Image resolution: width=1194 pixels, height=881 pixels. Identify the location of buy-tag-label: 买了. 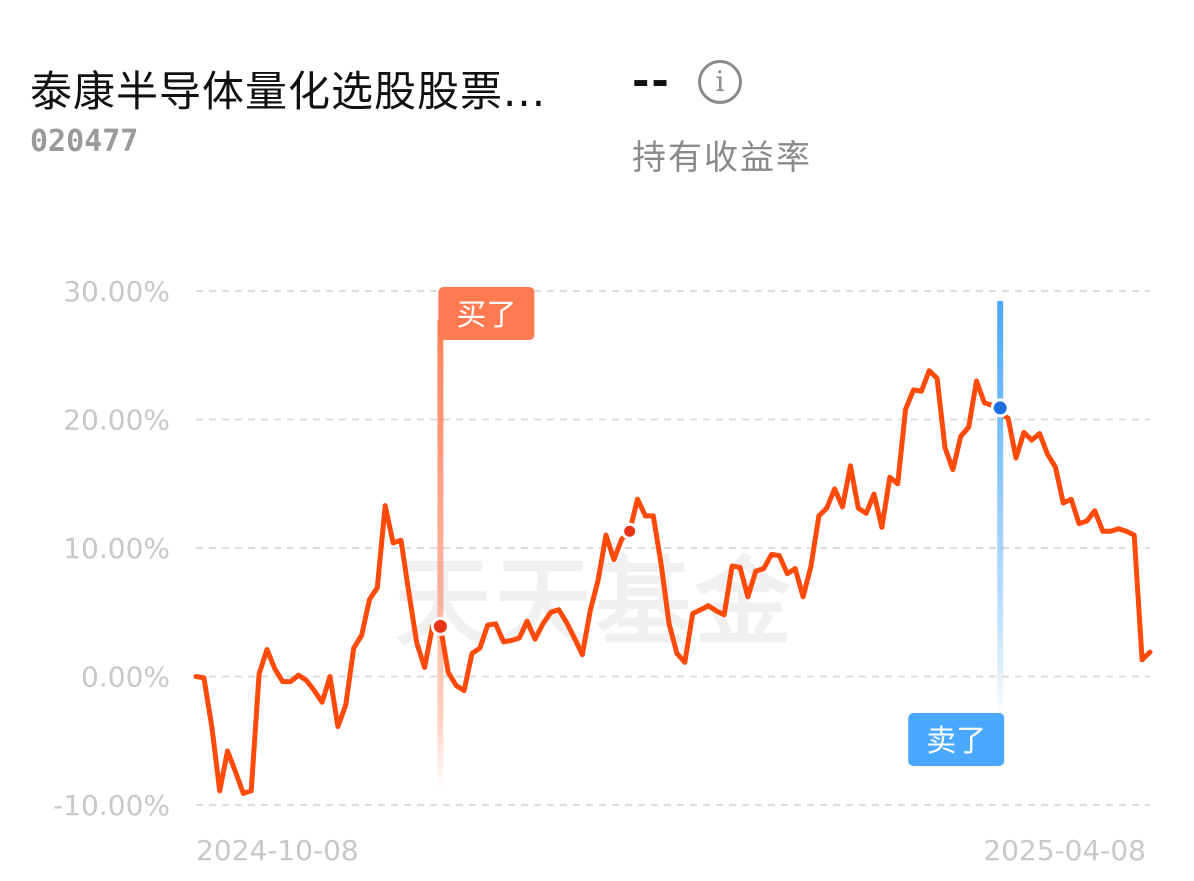
(486, 315).